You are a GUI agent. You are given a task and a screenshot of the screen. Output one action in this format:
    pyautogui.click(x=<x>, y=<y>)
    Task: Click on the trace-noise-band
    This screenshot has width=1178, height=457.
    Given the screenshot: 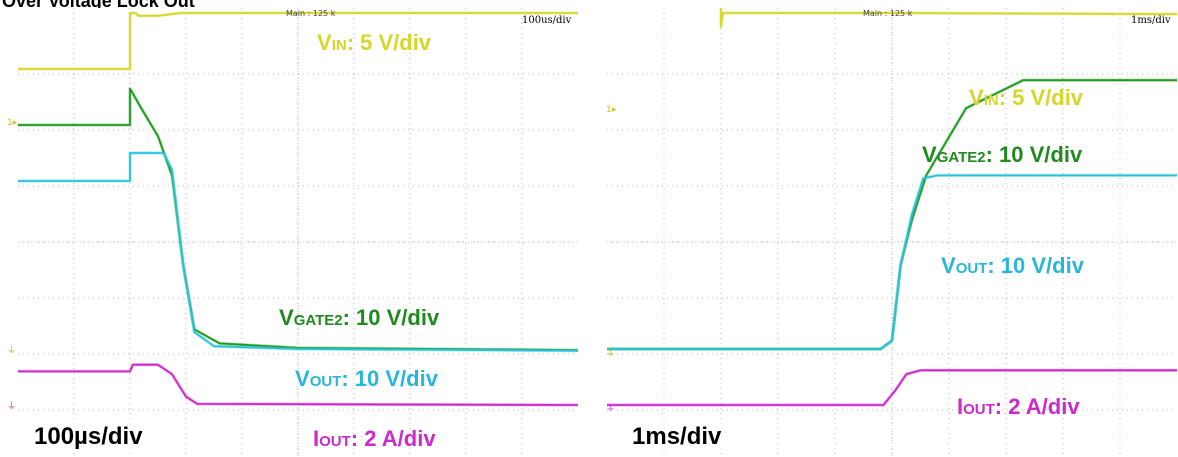 What is the action you would take?
    pyautogui.click(x=892, y=387)
    